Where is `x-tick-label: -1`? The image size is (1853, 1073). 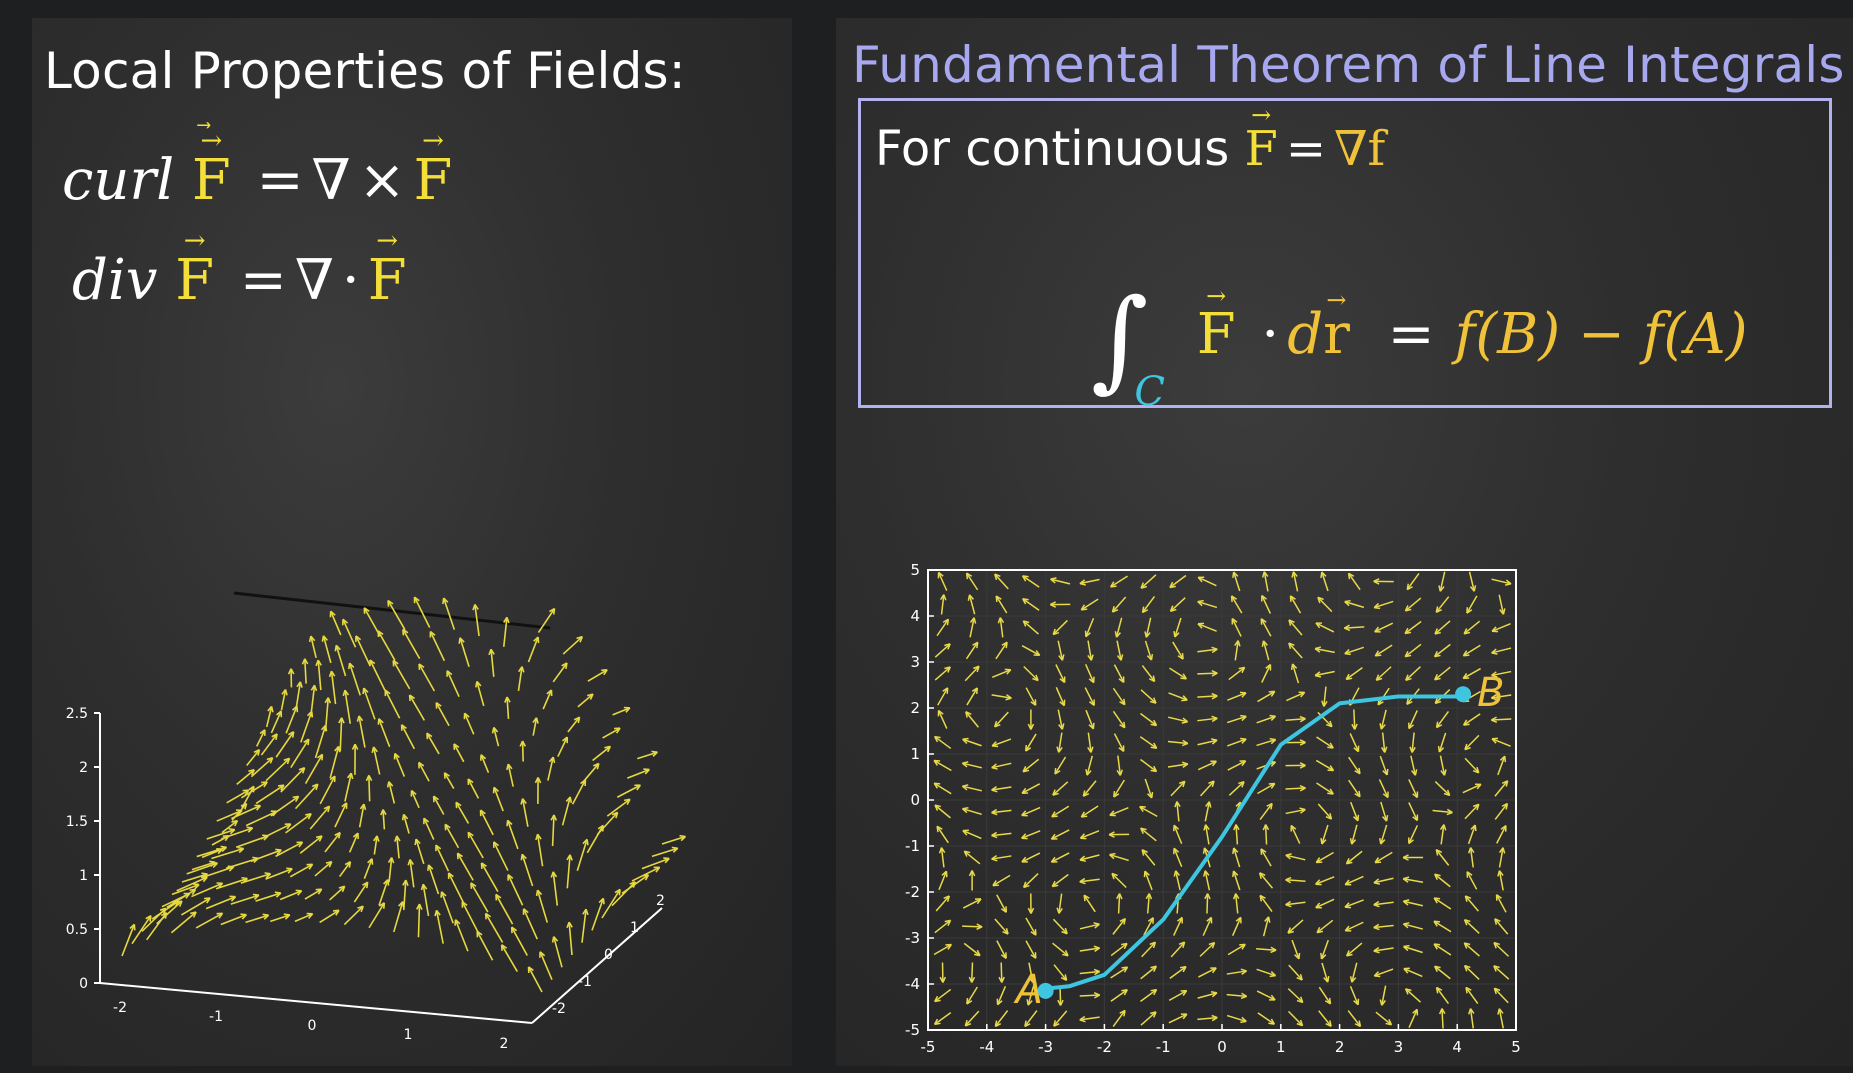 x-tick-label: -1 is located at coordinates (216, 1017).